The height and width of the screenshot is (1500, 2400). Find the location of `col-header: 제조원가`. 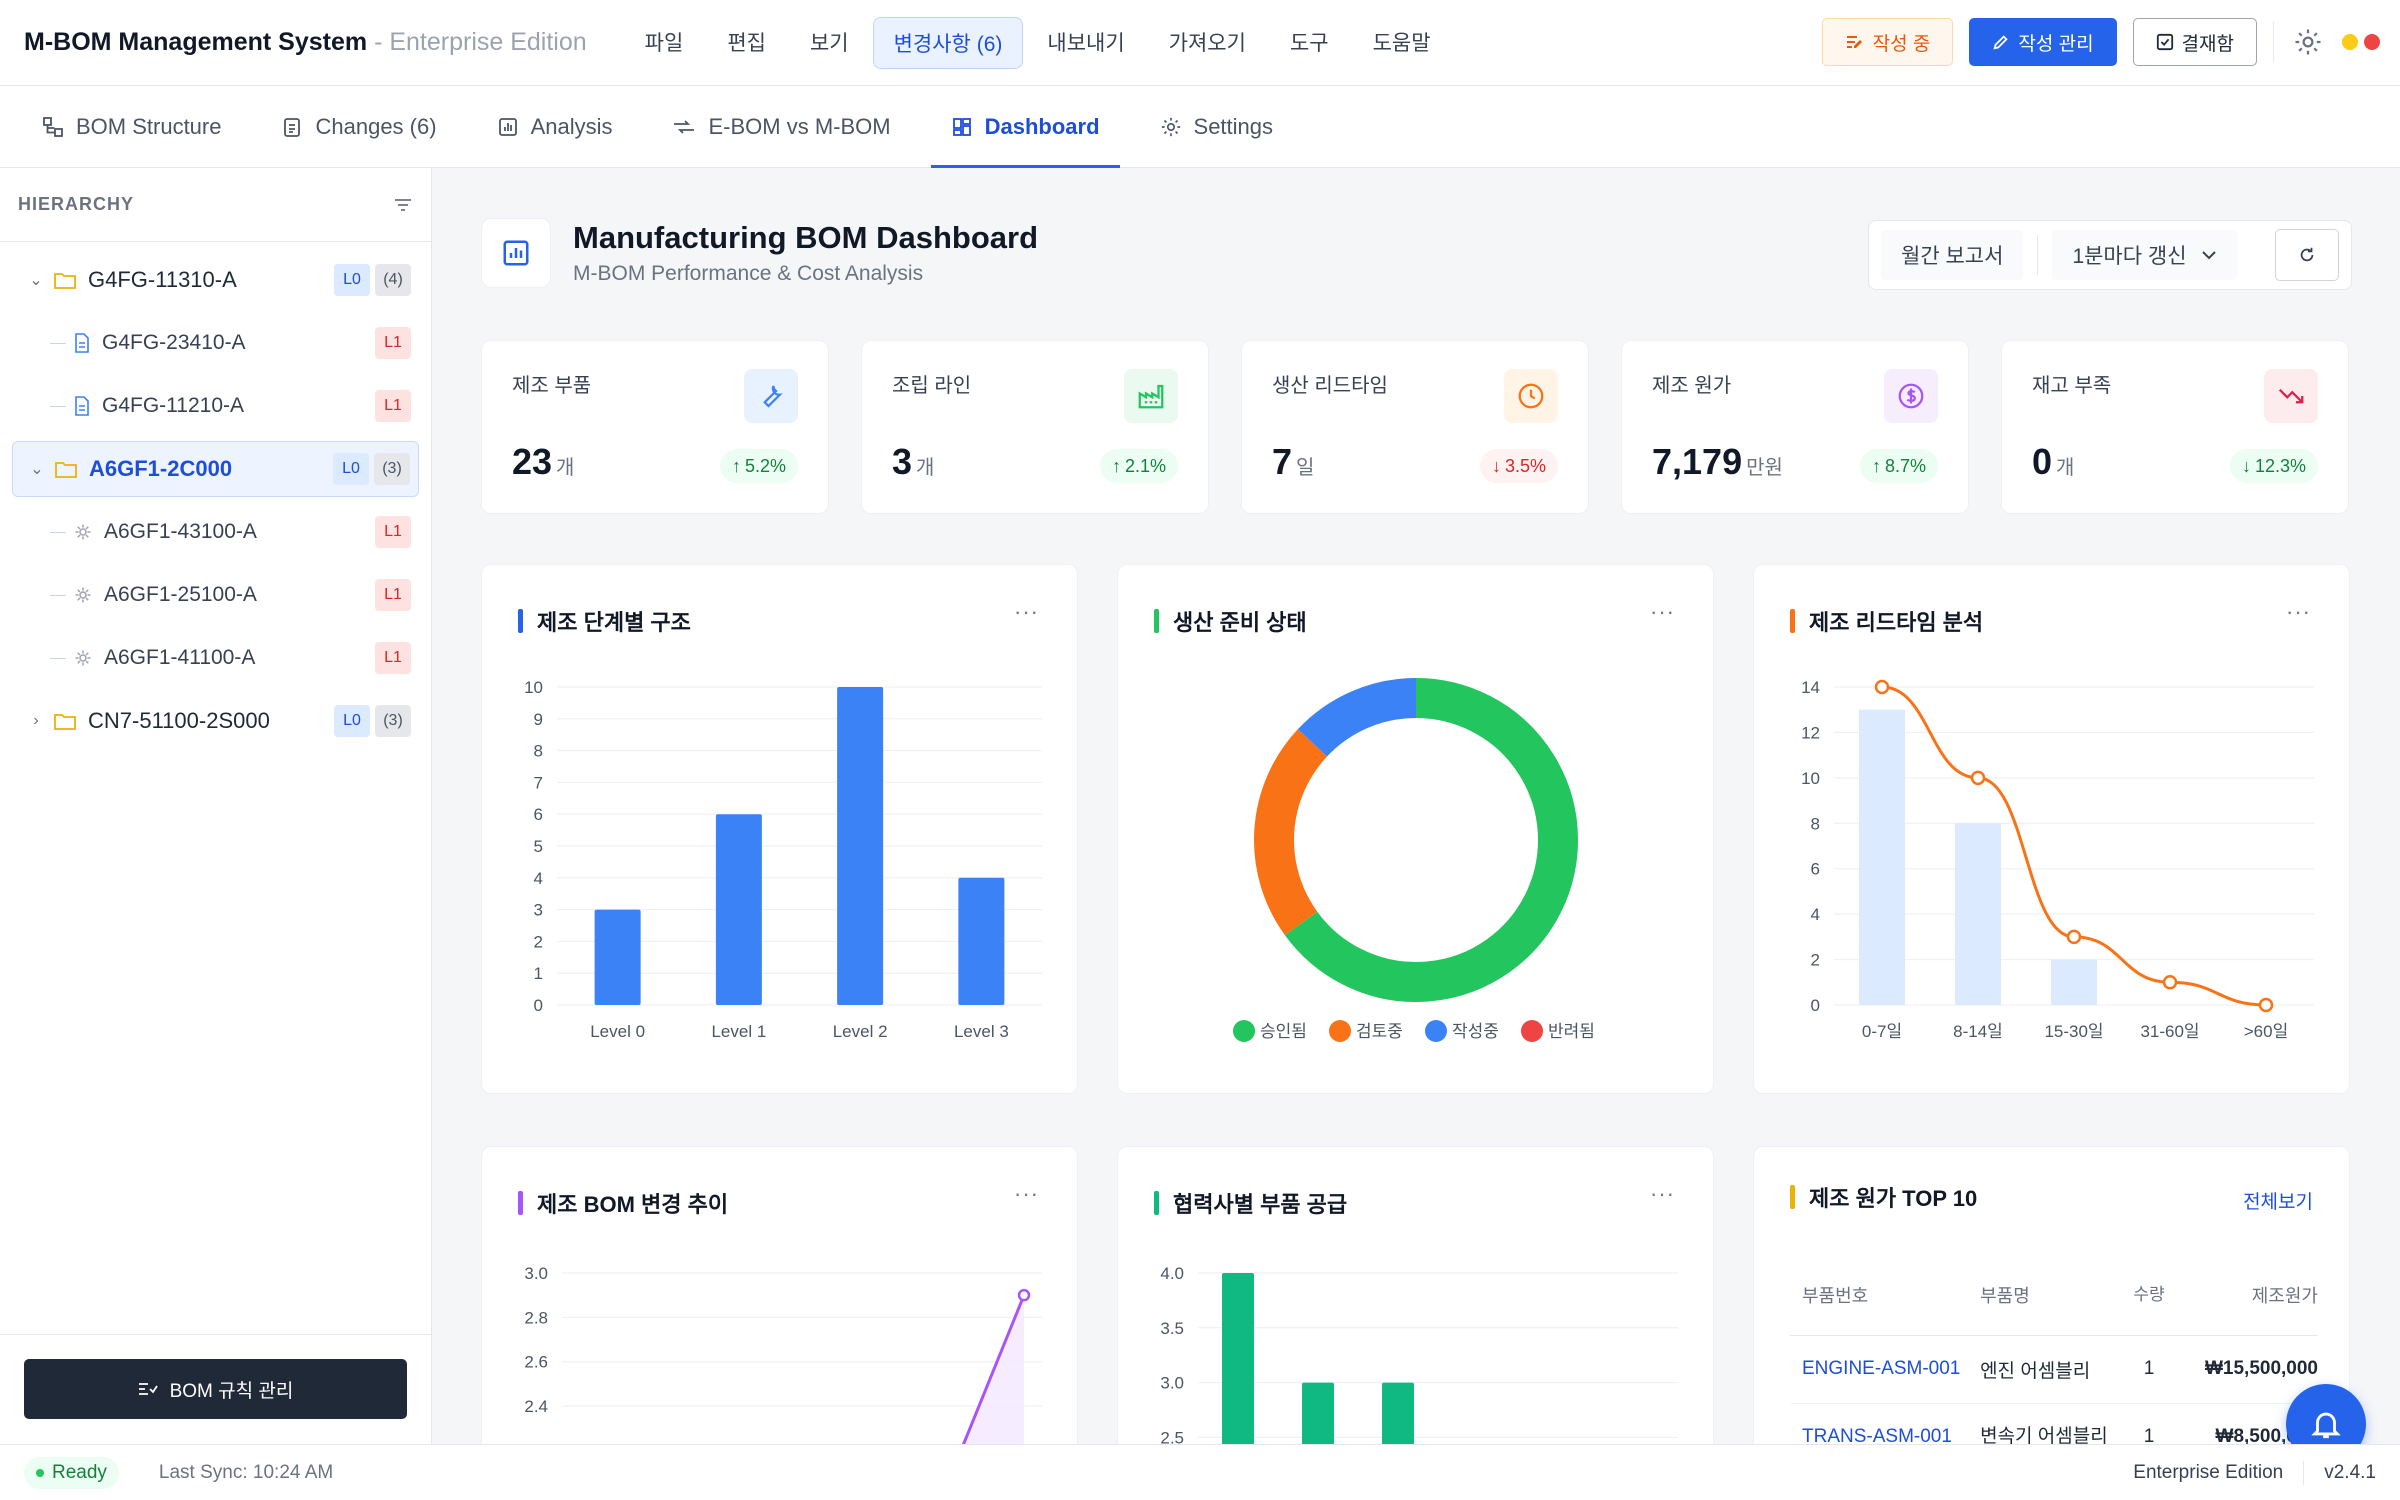

col-header: 제조원가 is located at coordinates (2244, 1295).